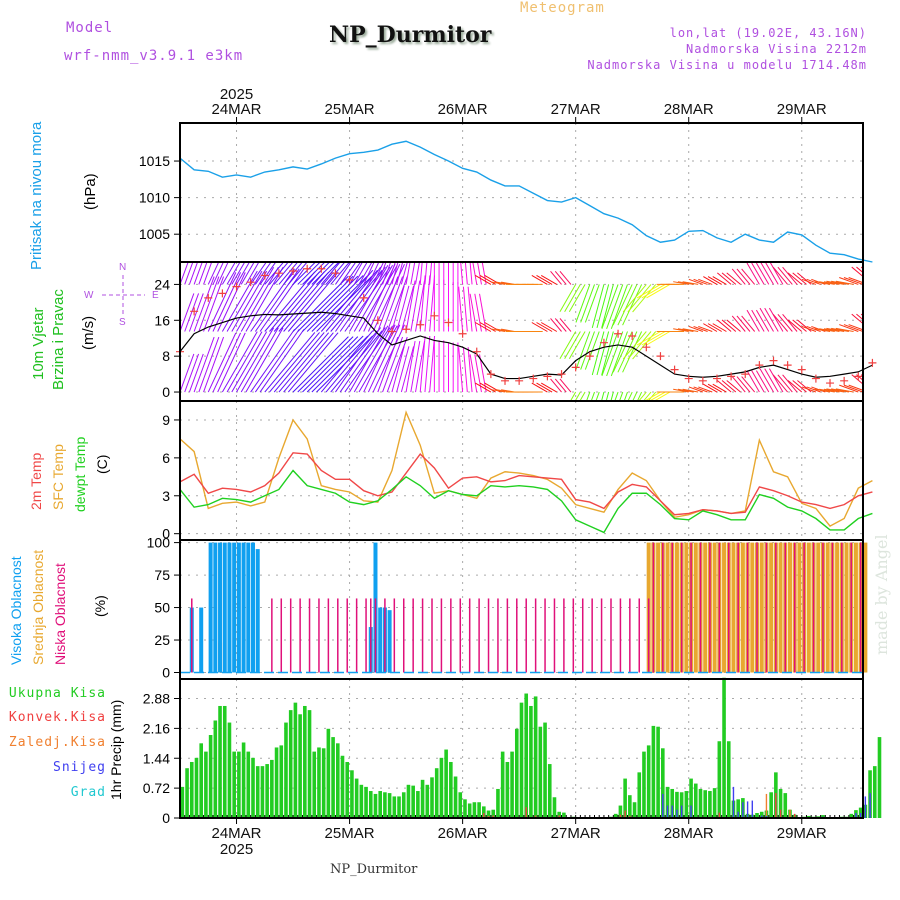  I want to click on y-tick-label: 2.88, so click(156, 699).